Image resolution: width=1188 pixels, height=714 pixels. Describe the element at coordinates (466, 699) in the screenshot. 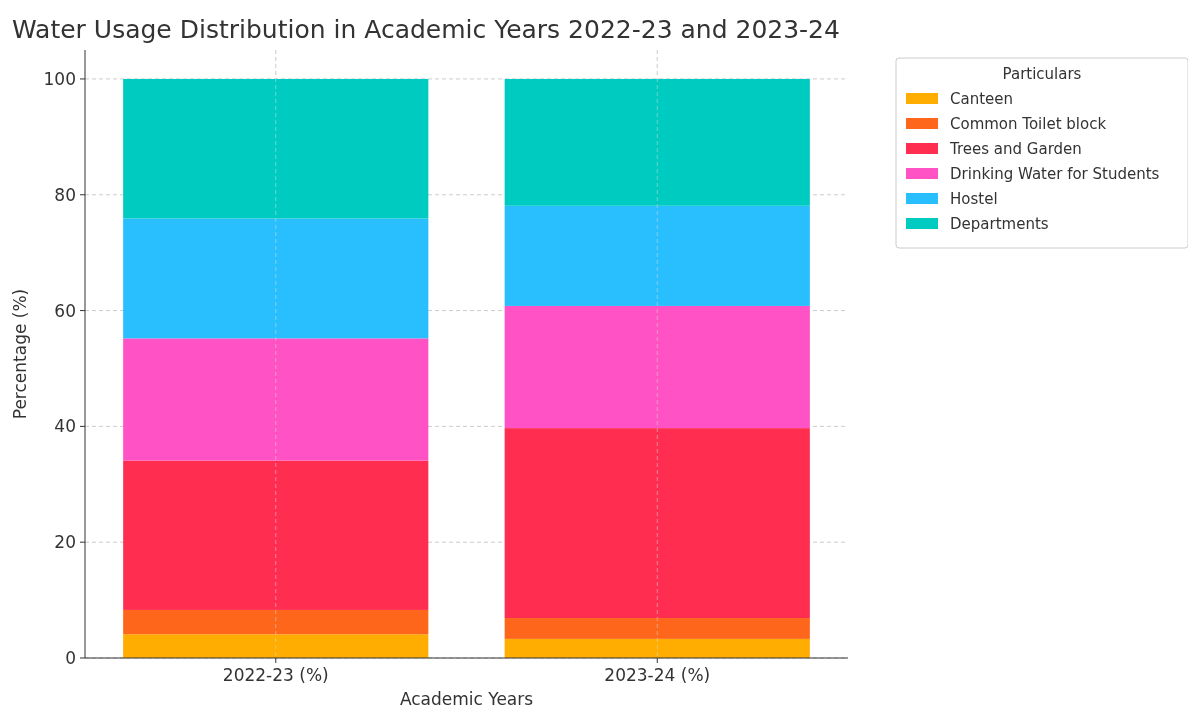

I see `x-axis-title: Academic Years` at that location.